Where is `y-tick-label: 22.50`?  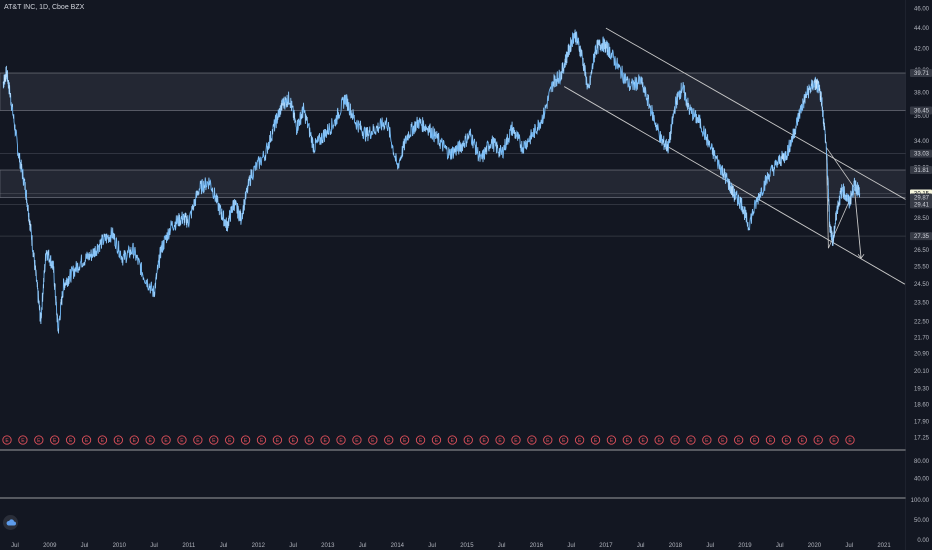
y-tick-label: 22.50 is located at coordinates (922, 322).